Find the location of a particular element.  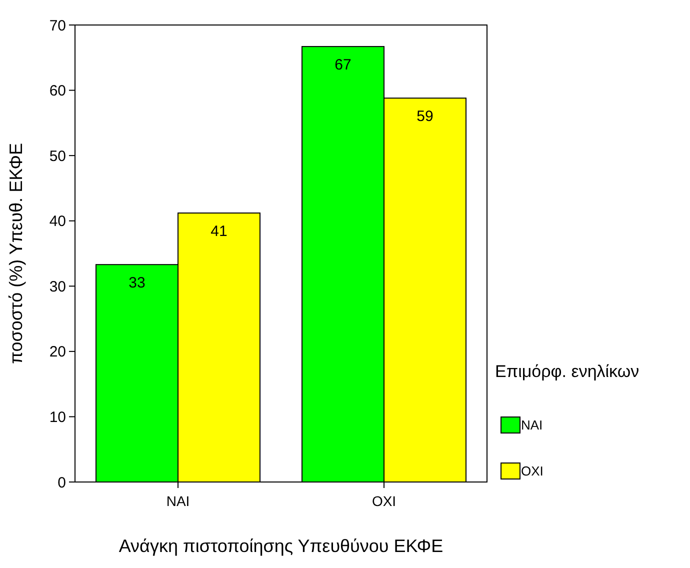

legend-label: ΝΑΙ is located at coordinates (532, 425).